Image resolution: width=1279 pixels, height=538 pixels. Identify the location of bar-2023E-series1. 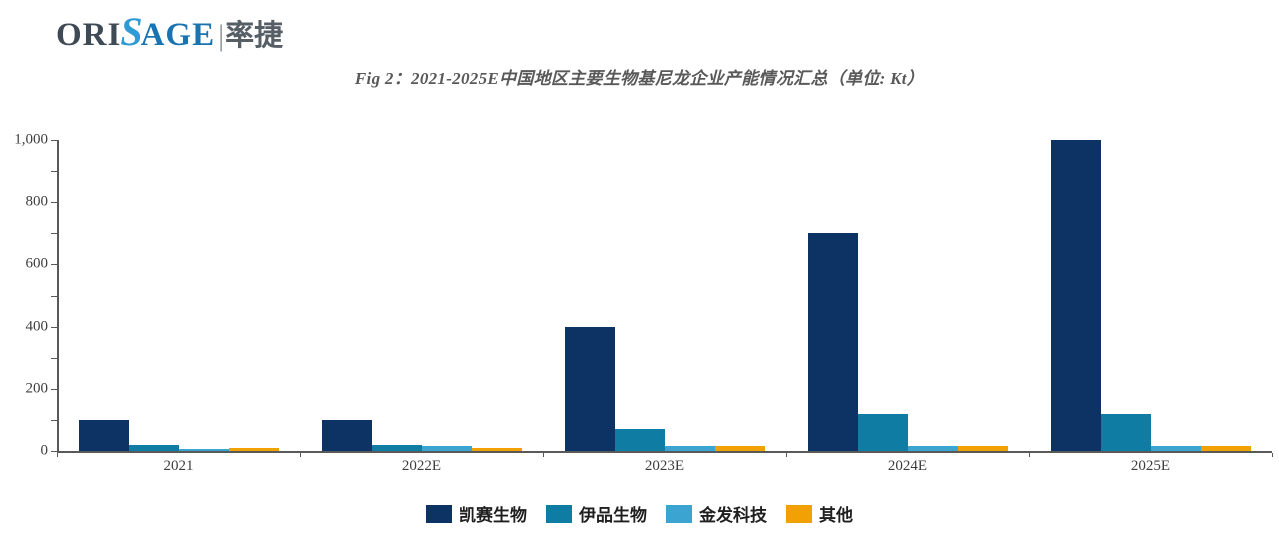
(639, 440).